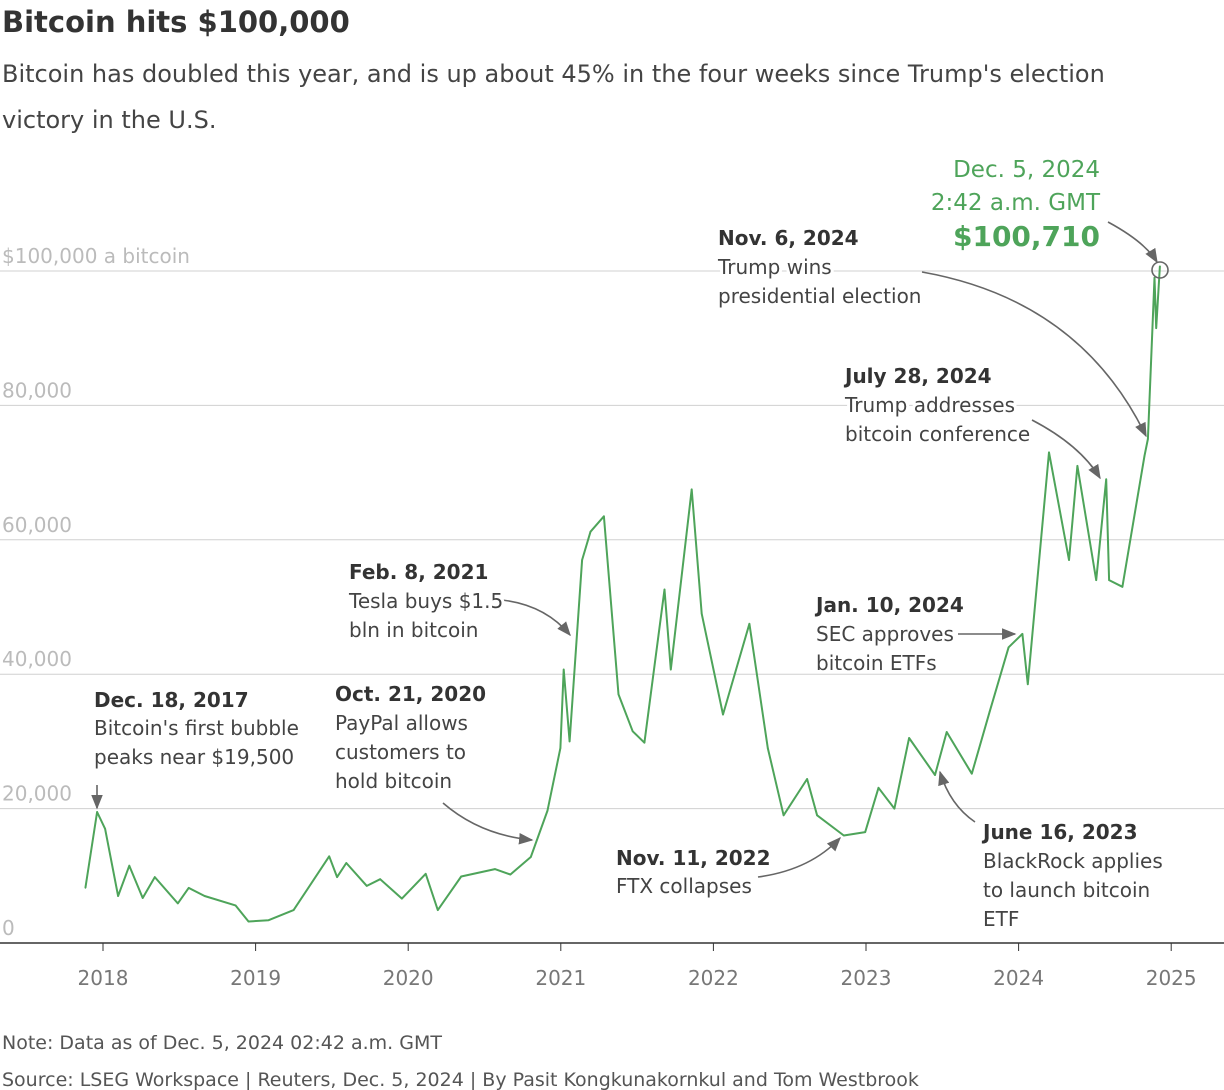  What do you see at coordinates (1026, 236) in the screenshot?
I see `latest-value: $100,710` at bounding box center [1026, 236].